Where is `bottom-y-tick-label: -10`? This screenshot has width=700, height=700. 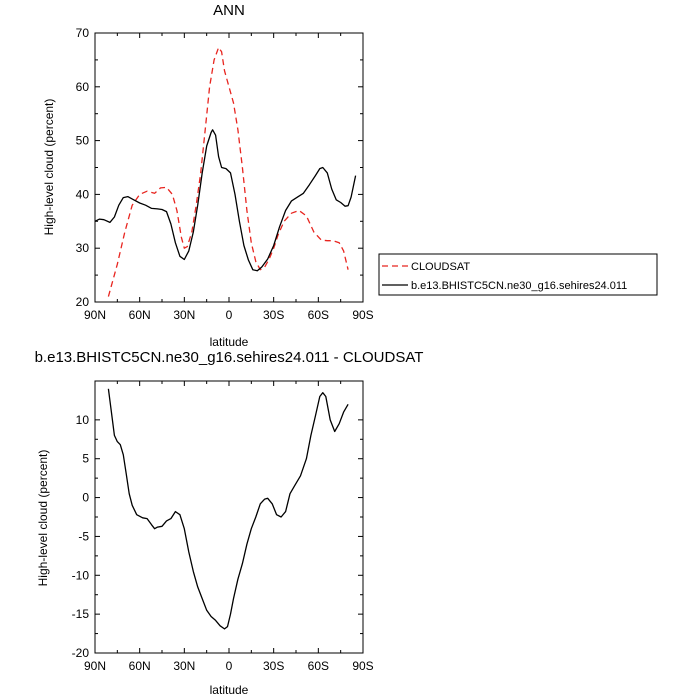
bottom-y-tick-label: -10 is located at coordinates (81, 575).